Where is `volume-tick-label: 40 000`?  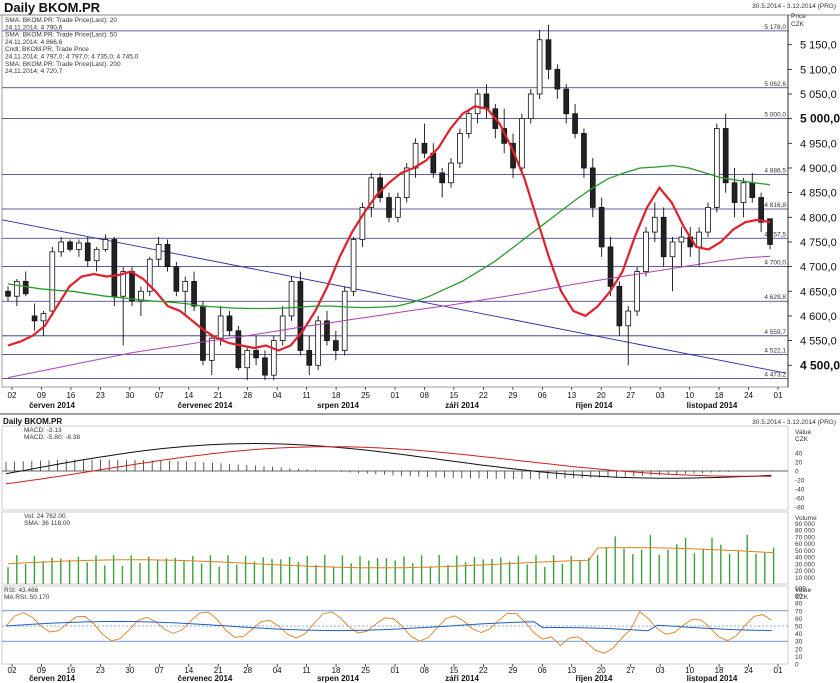
volume-tick-label: 40 000 is located at coordinates (805, 558).